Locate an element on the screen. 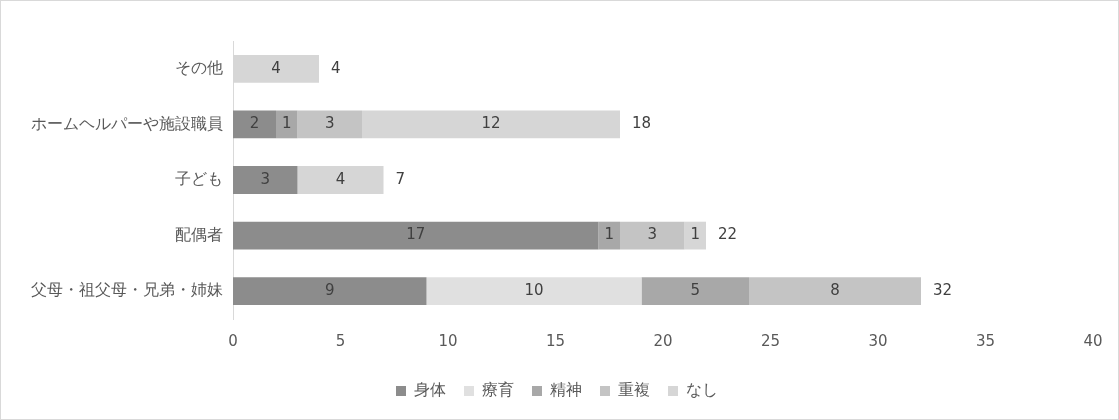  data-label: 17 is located at coordinates (416, 234).